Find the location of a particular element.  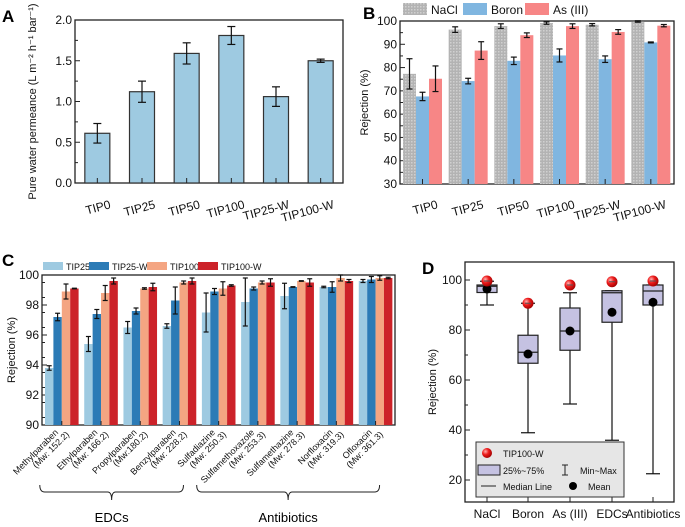

y-axis-label: Rejection (%) is located at coordinates (365, 102).